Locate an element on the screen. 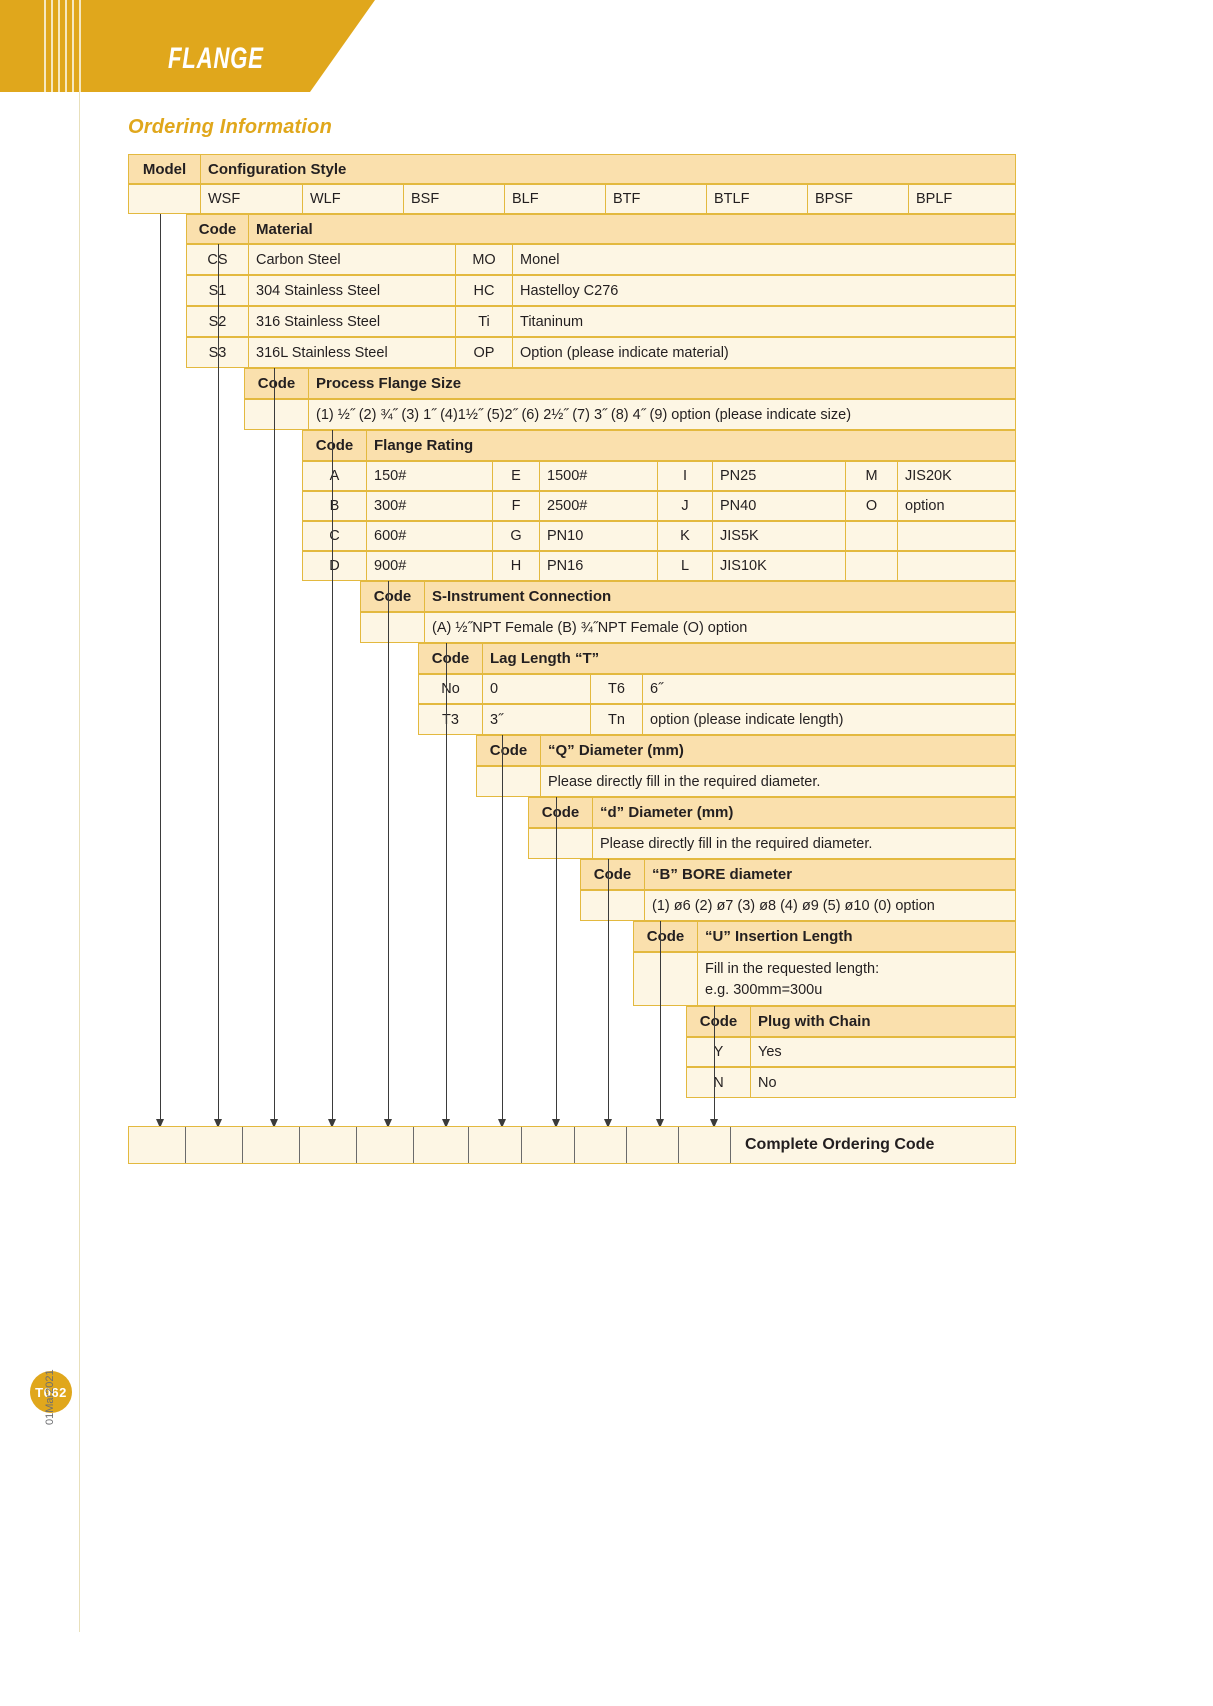  table-row: S2 316 Stainless Steel Ti Titaninum is located at coordinates (601, 321).